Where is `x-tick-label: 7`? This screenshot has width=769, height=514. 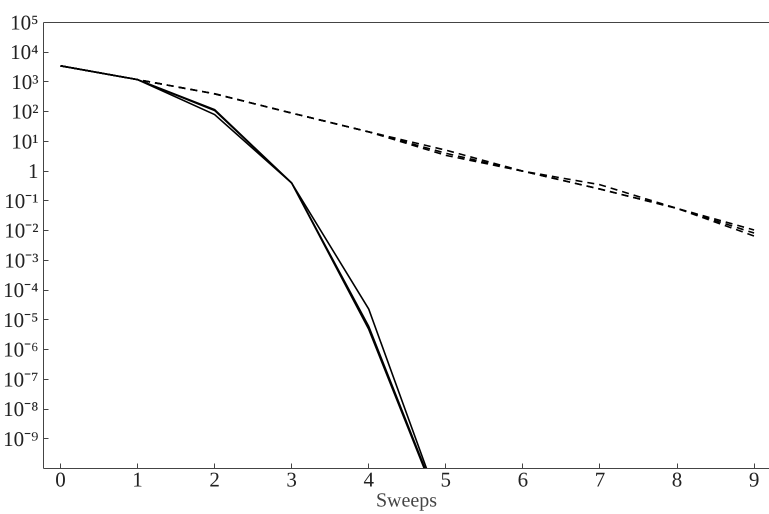
x-tick-label: 7 is located at coordinates (600, 480).